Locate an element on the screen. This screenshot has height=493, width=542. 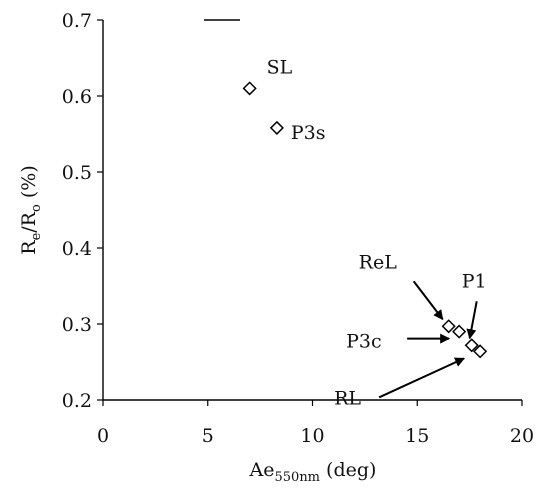
point-rl is located at coordinates (480, 351).